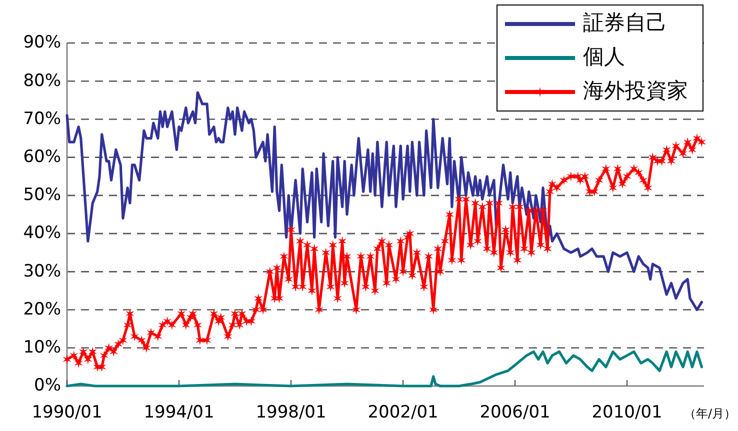 The image size is (738, 431). Describe the element at coordinates (627, 412) in the screenshot. I see `x-tick-label: 2010/01` at that location.